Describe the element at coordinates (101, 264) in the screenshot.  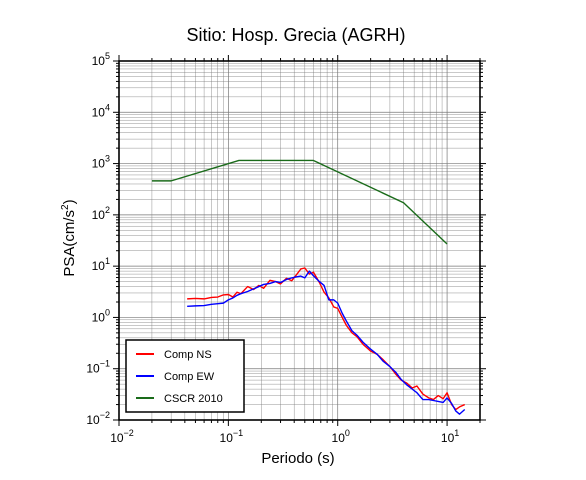
I see `y-tick-label: 10¹` at that location.